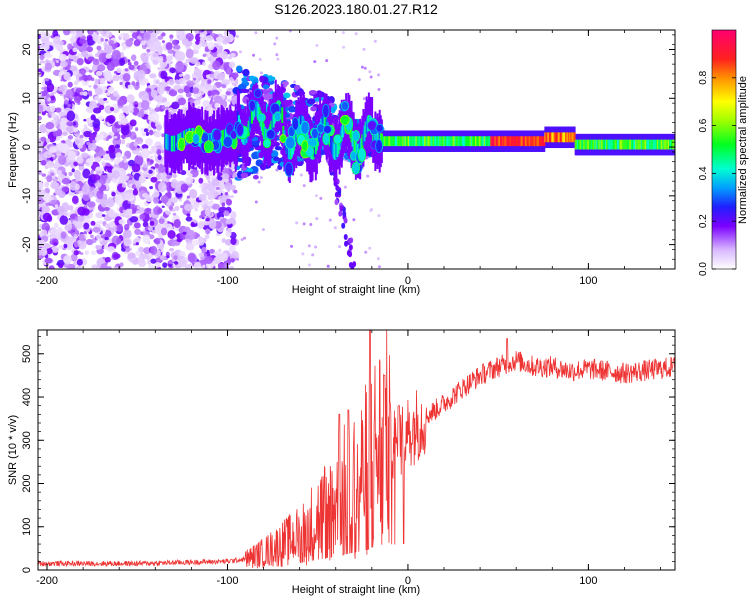  I want to click on transition-blob, so click(242, 86).